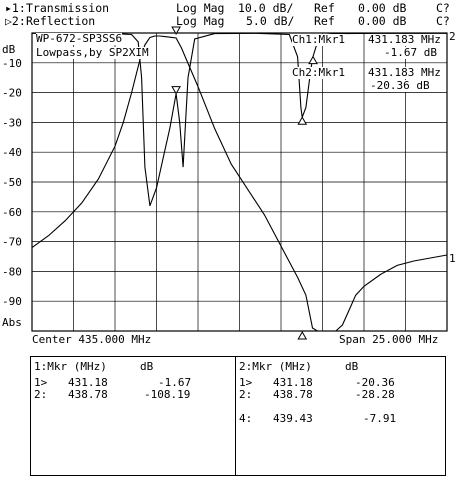 This screenshot has height=480, width=466. What do you see at coordinates (94, 366) in the screenshot?
I see `ch1-table-header: 1:Mkr (MHz) dB` at bounding box center [94, 366].